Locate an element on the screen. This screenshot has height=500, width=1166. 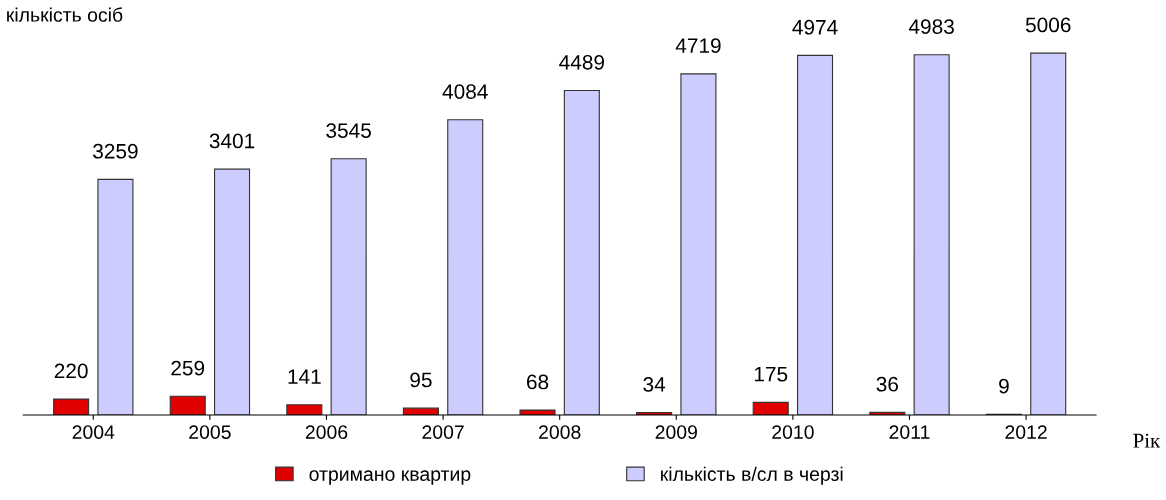
data-label: 4983 is located at coordinates (931, 26).